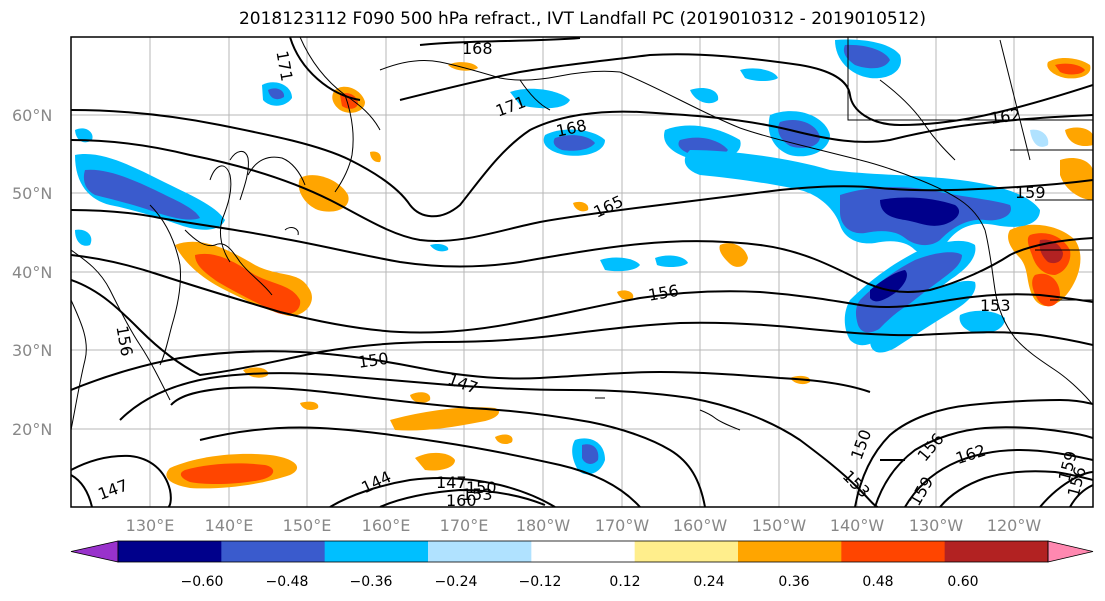 Image resolution: width=1105 pixels, height=601 pixels. Describe the element at coordinates (622, 525) in the screenshot. I see `lon-label: 170°W` at that location.